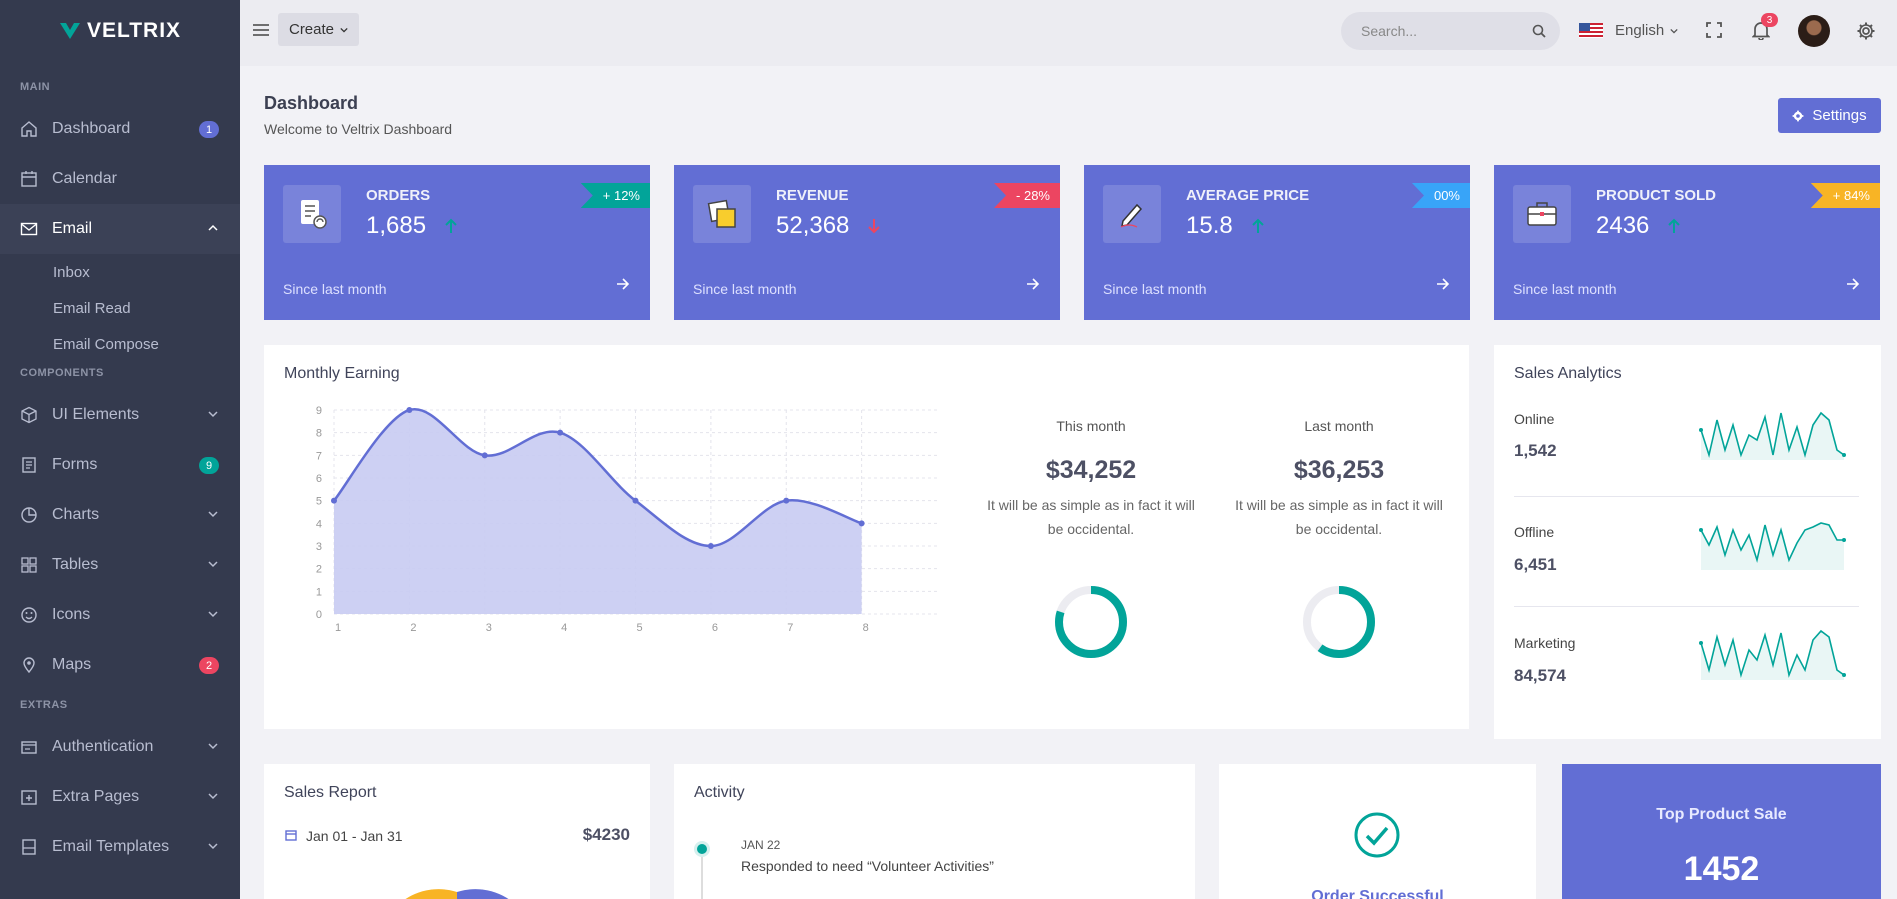 This screenshot has height=899, width=1897. Describe the element at coordinates (120, 31) in the screenshot. I see `brand-logo: VELTRIX` at that location.